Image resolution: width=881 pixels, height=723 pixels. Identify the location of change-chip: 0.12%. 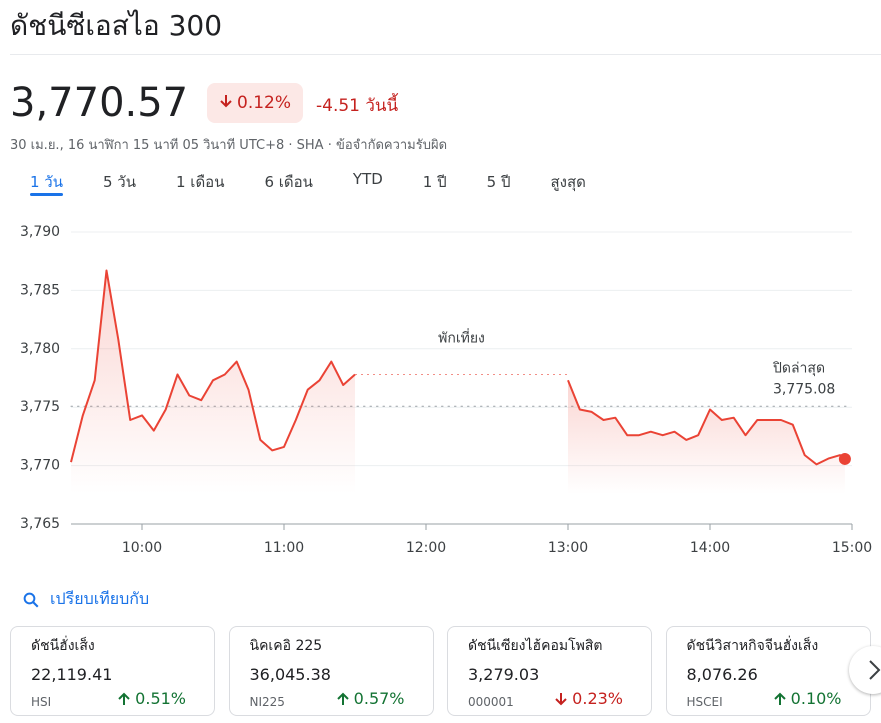
(255, 103).